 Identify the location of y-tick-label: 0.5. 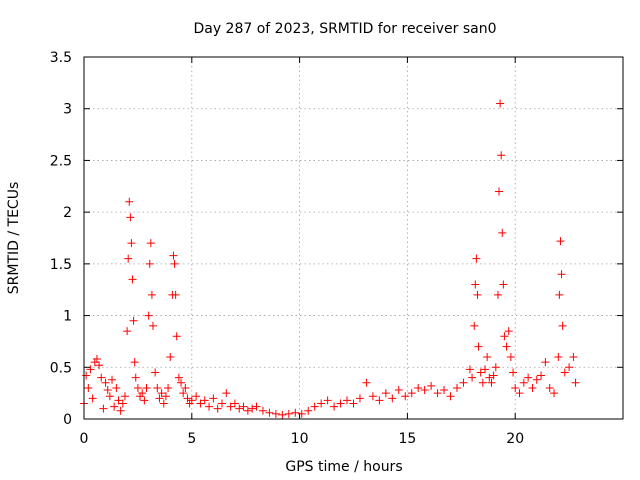
(61, 368).